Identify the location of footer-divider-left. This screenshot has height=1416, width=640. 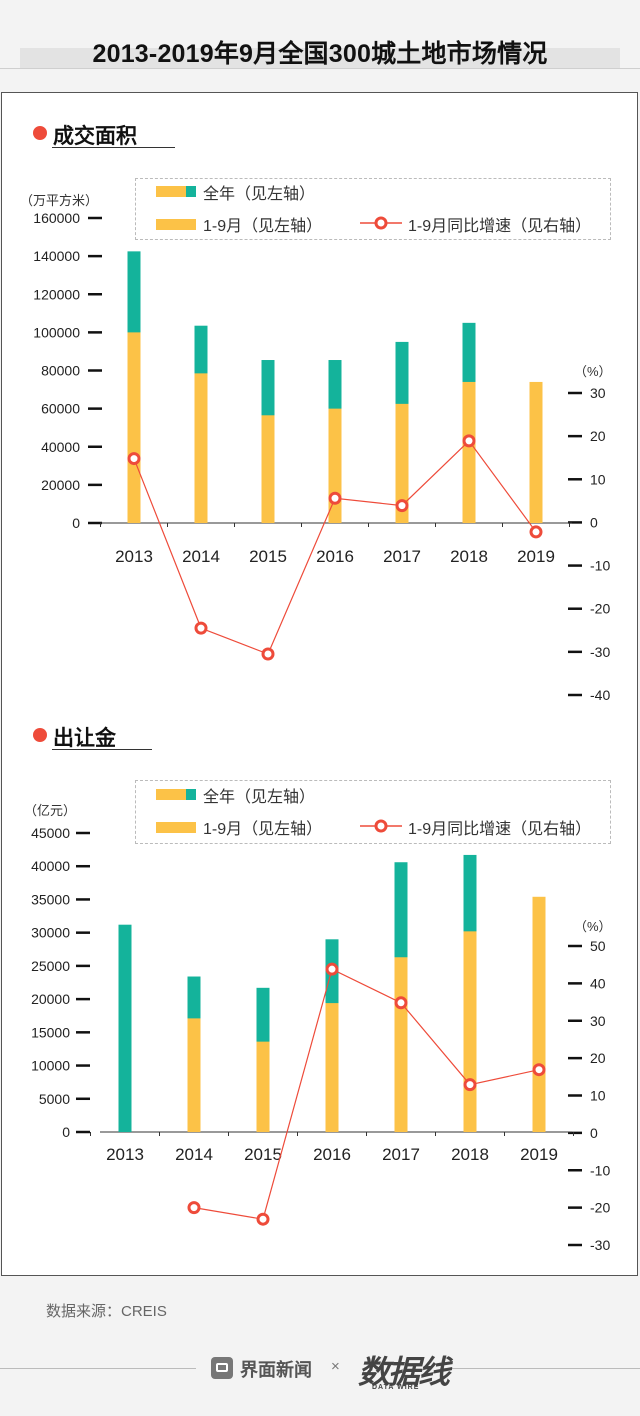
(98, 1368).